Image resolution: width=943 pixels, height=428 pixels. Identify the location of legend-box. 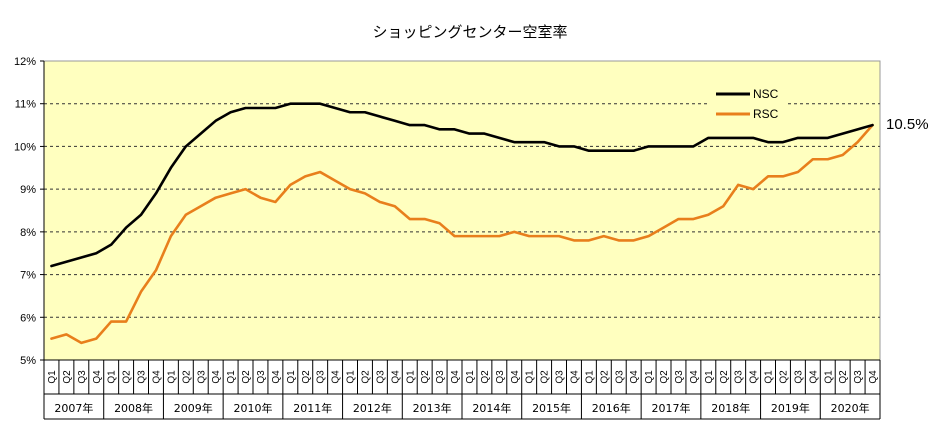
(748, 102).